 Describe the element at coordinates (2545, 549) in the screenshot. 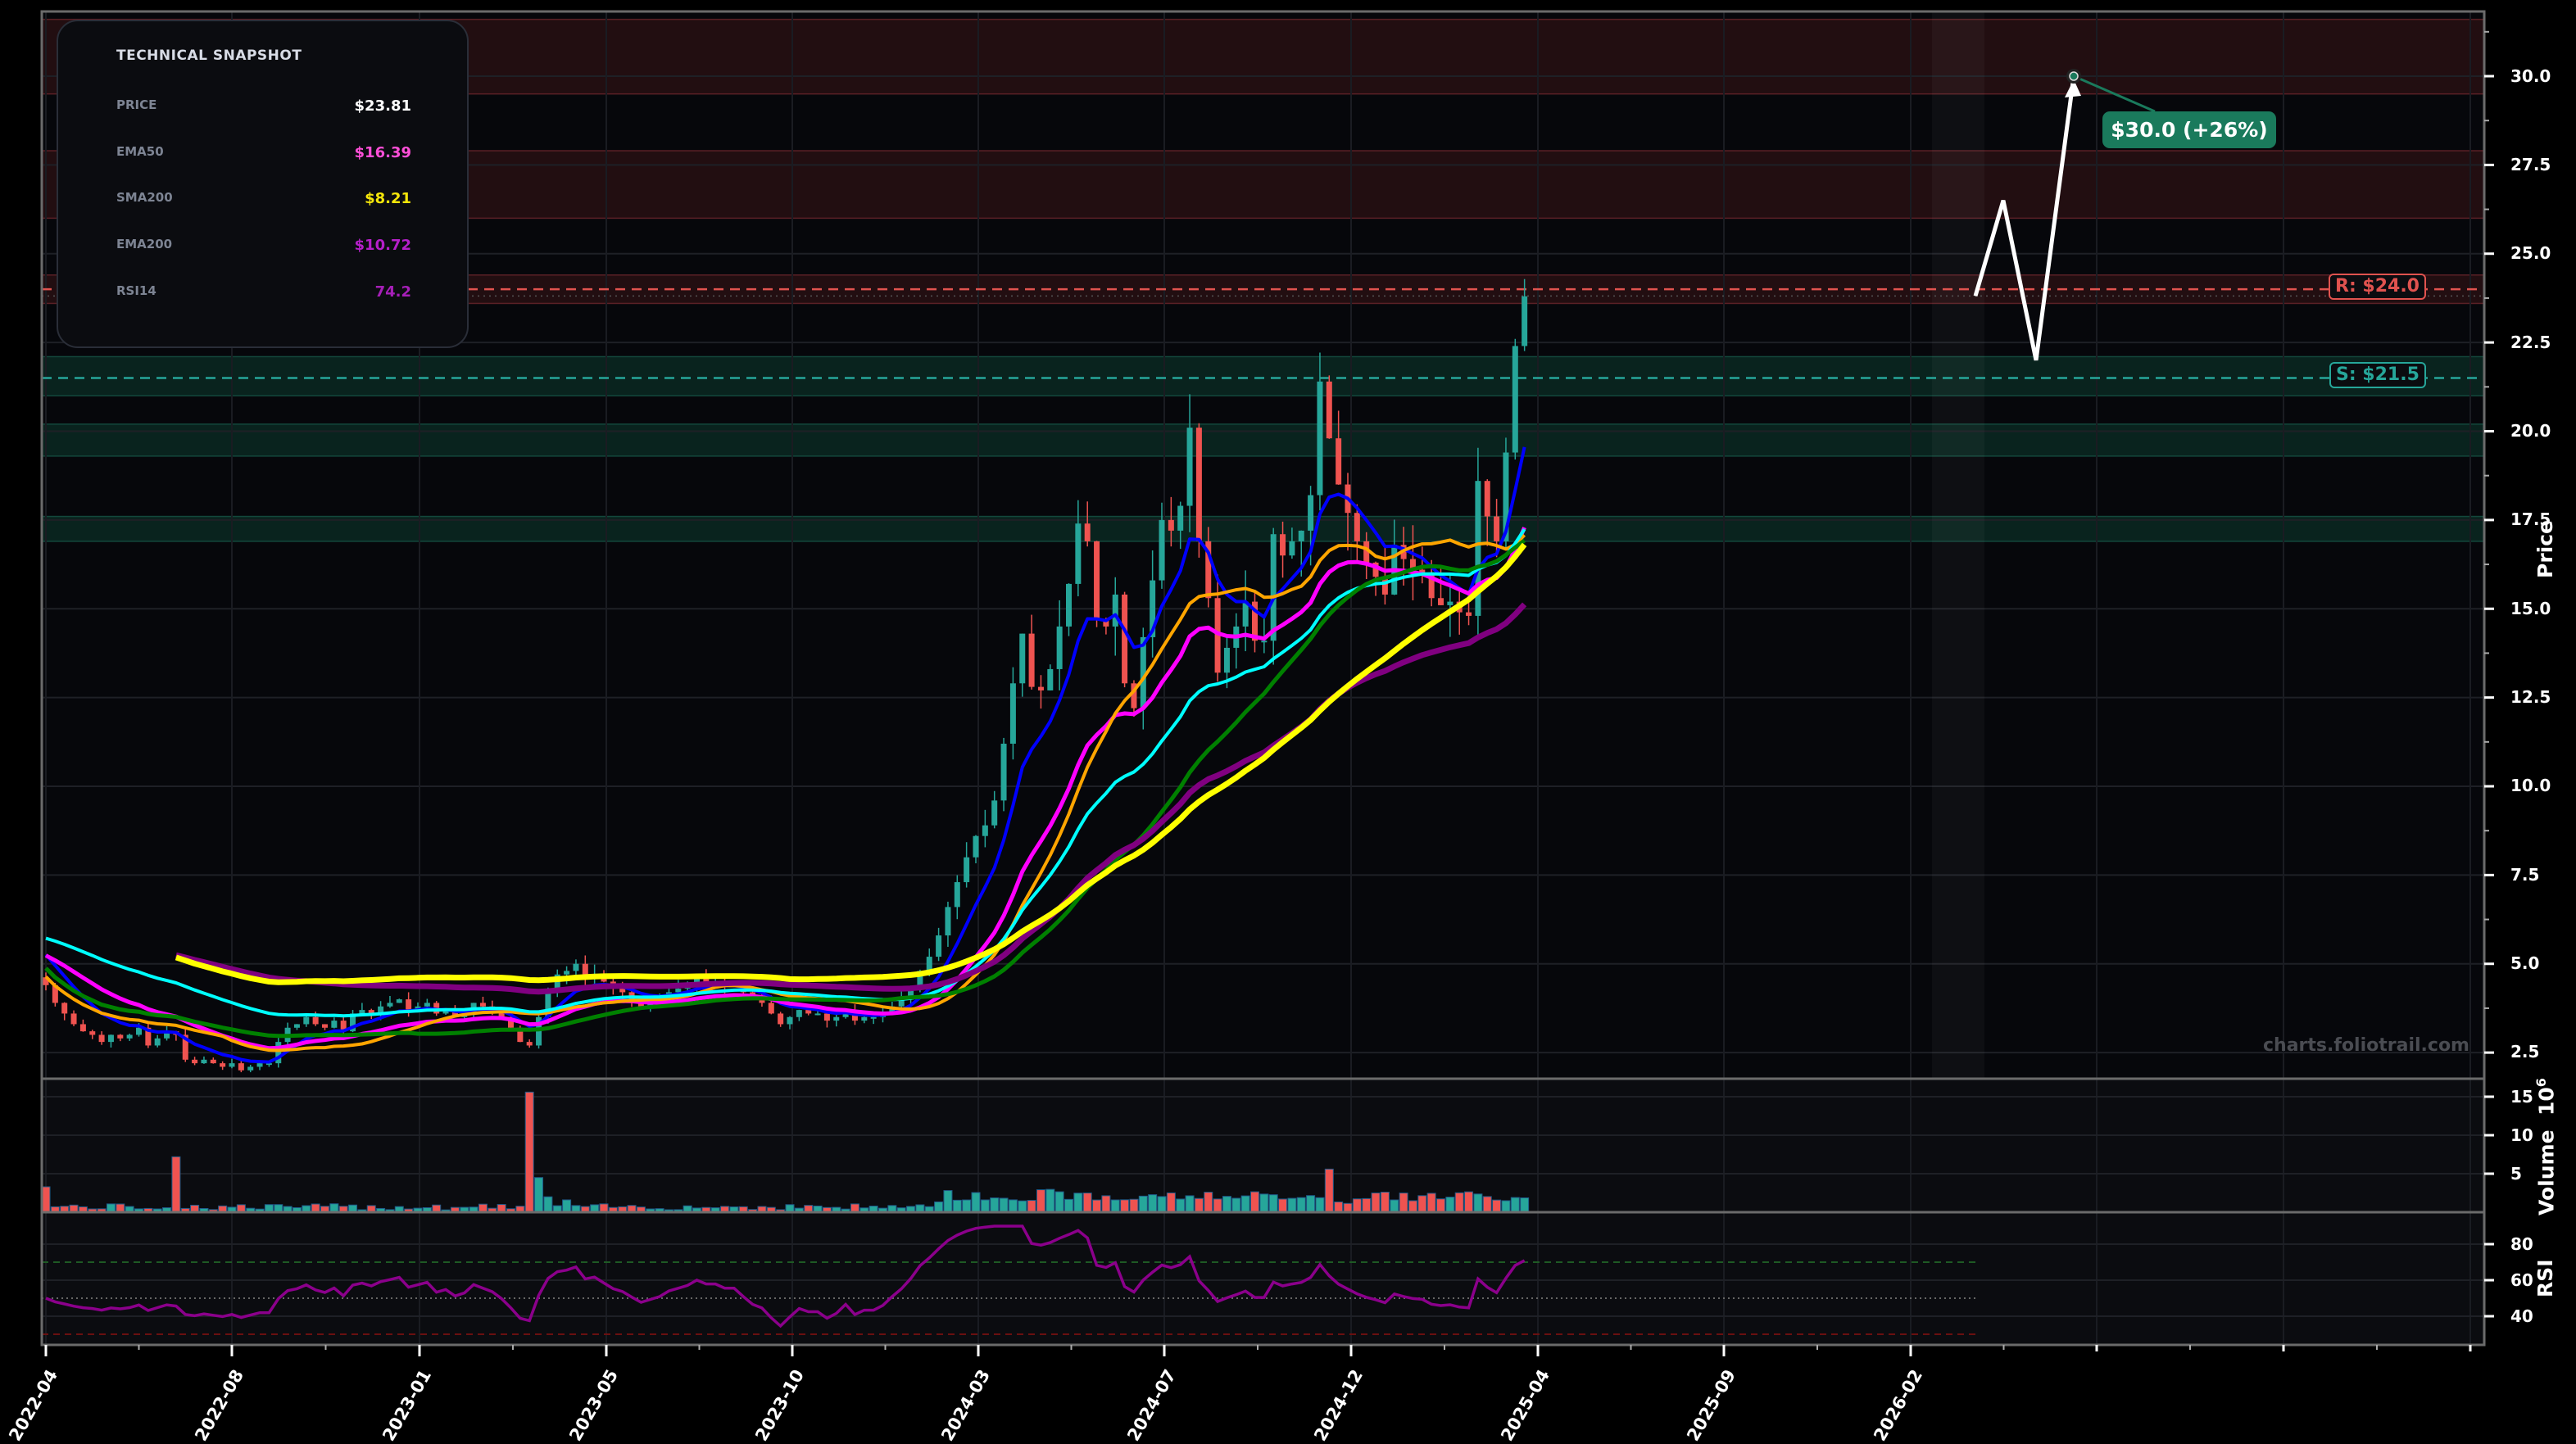

I see `price-axis-label: Price` at that location.